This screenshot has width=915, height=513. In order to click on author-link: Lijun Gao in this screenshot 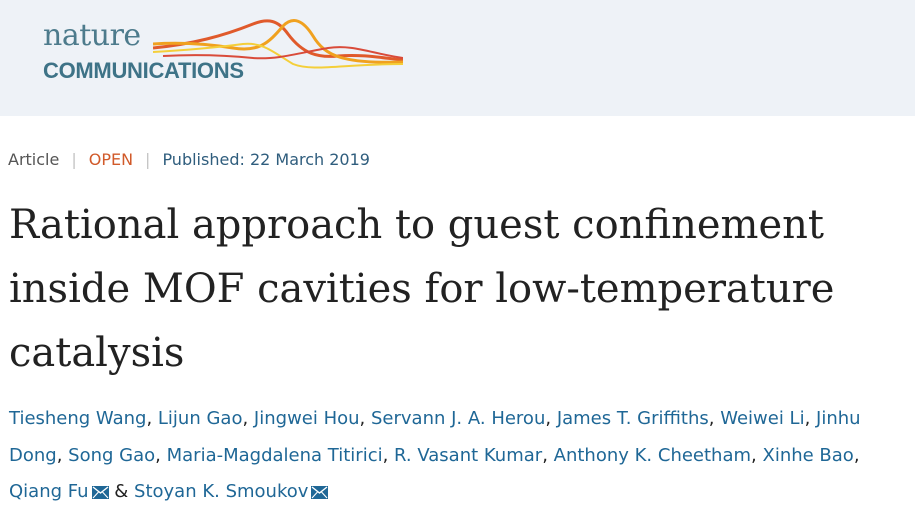, I will do `click(200, 418)`.